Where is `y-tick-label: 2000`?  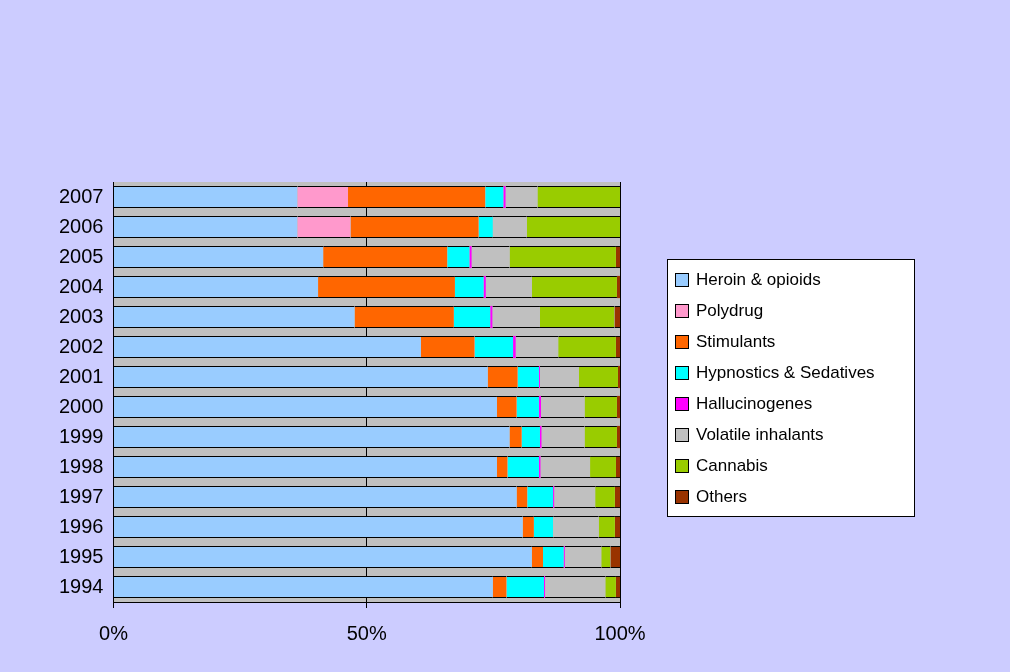 y-tick-label: 2000 is located at coordinates (81, 405).